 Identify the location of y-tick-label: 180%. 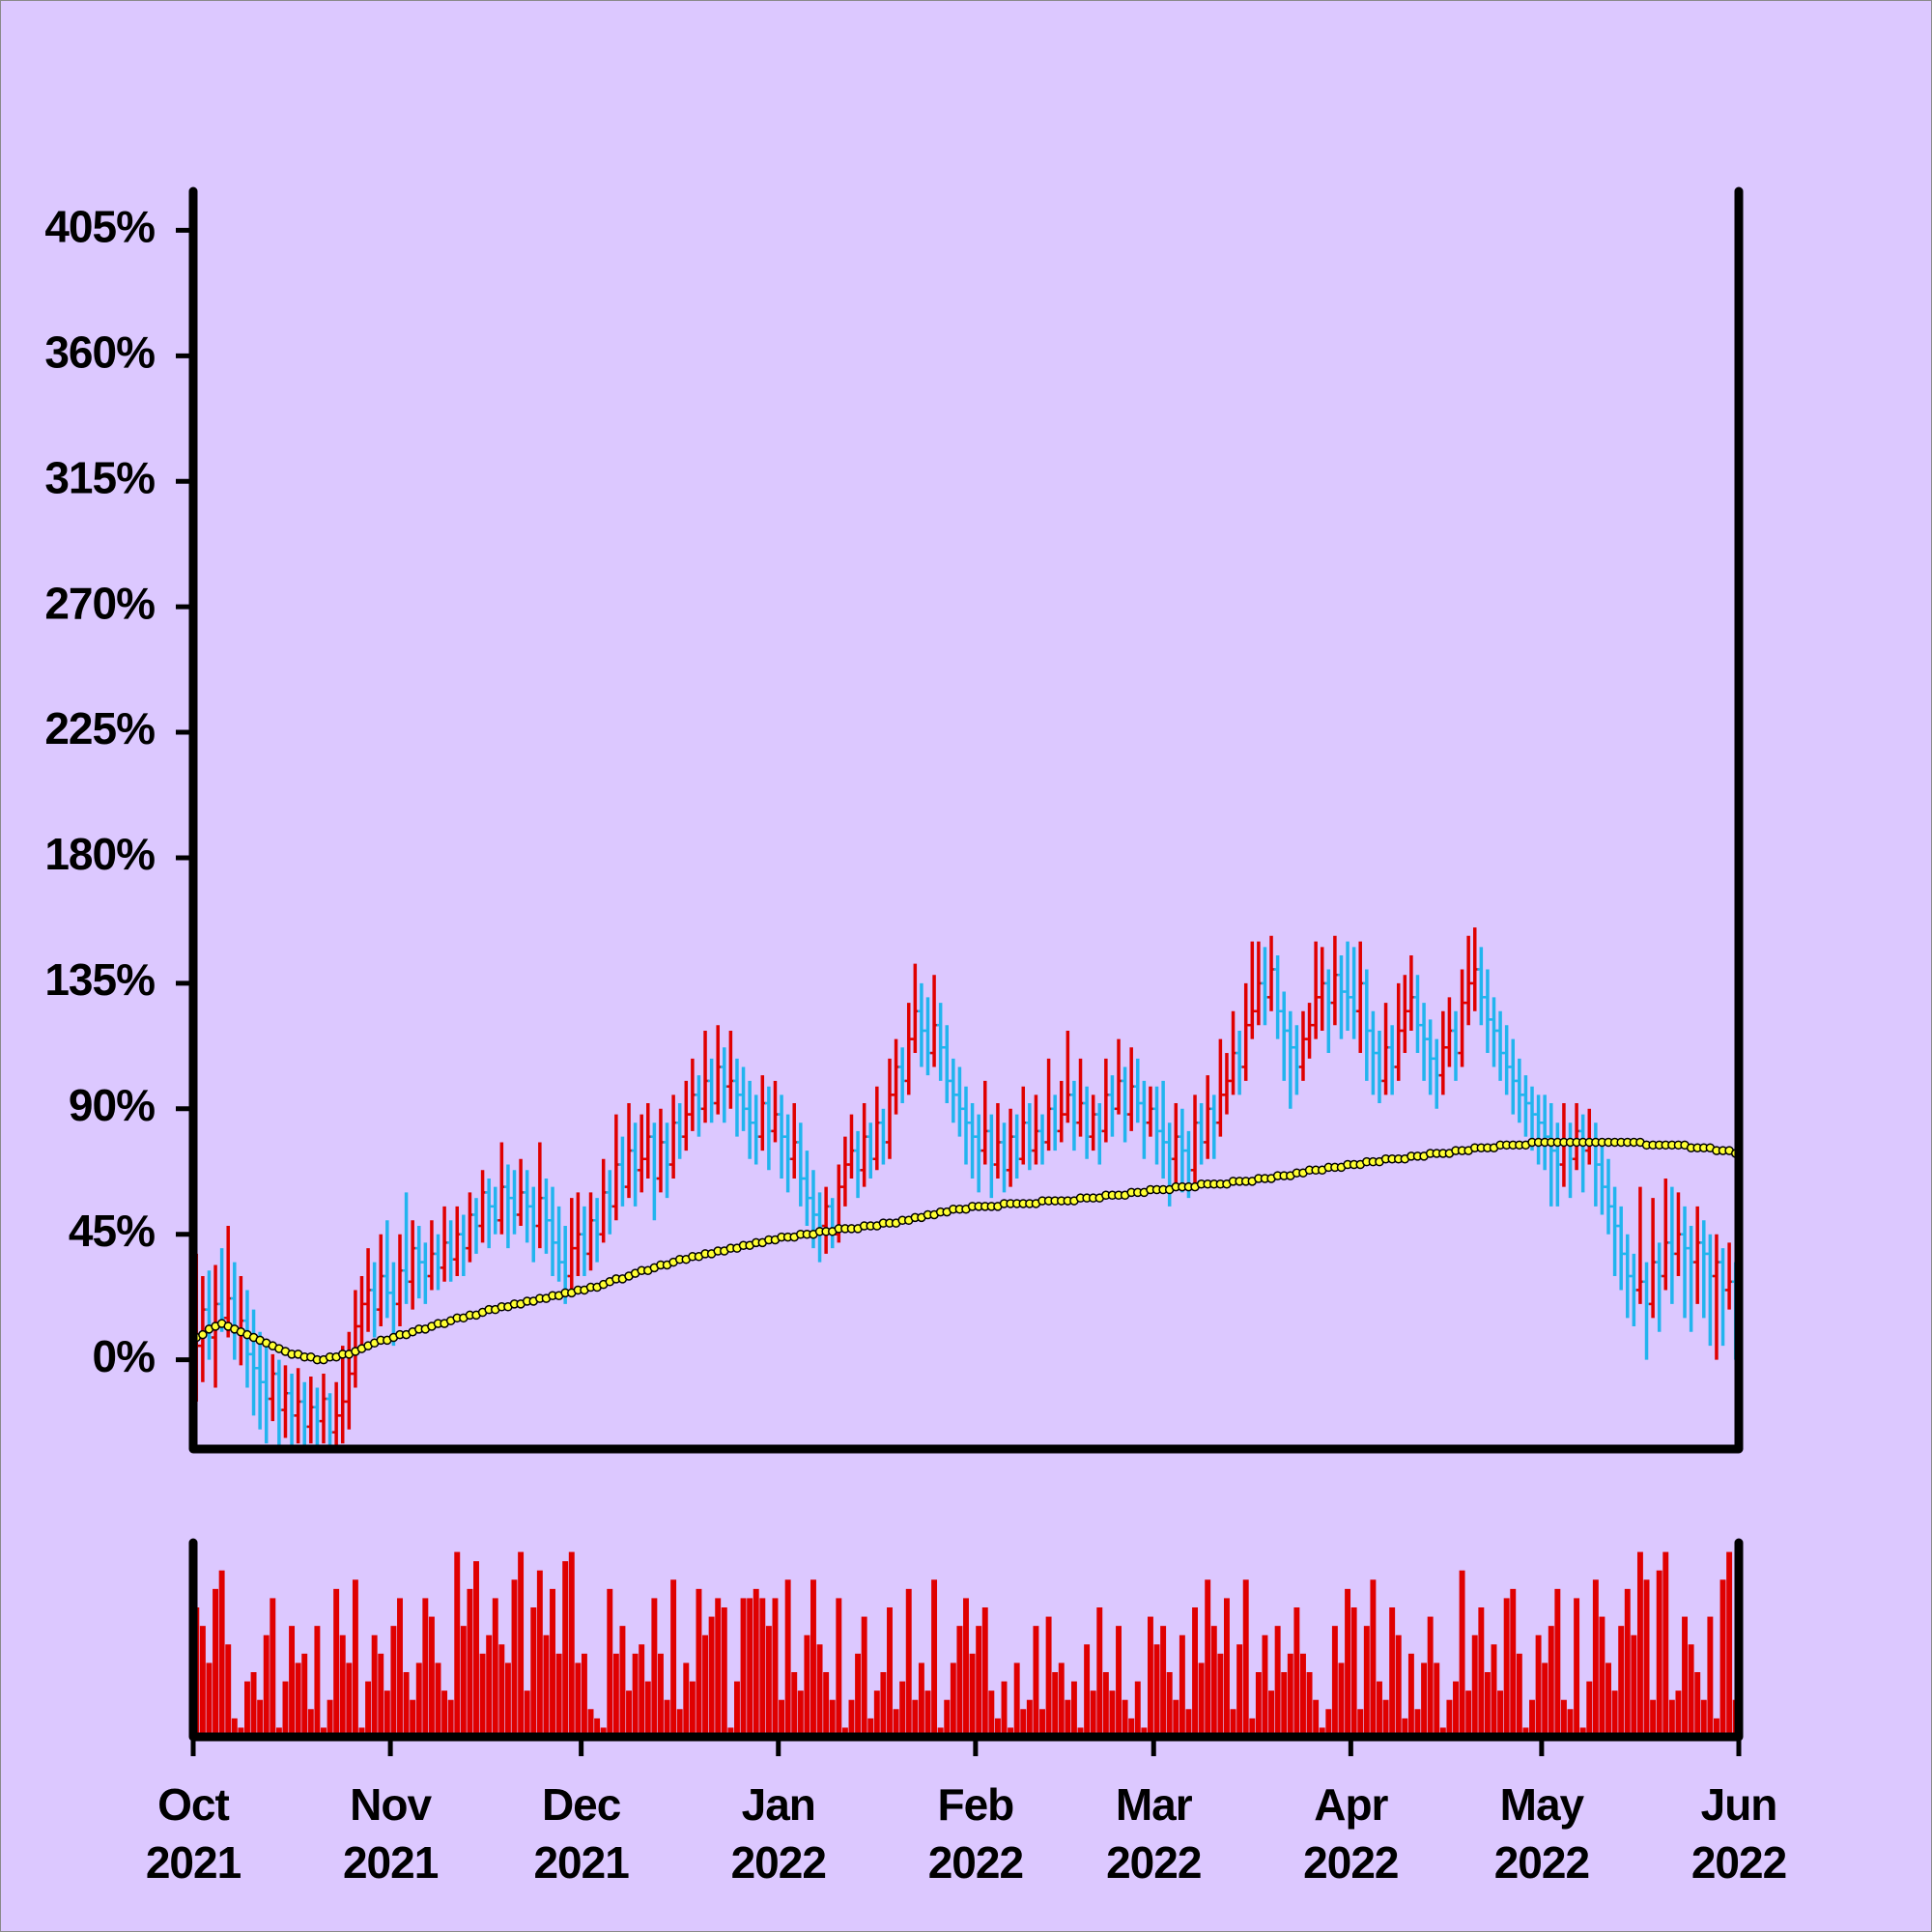
(99, 854).